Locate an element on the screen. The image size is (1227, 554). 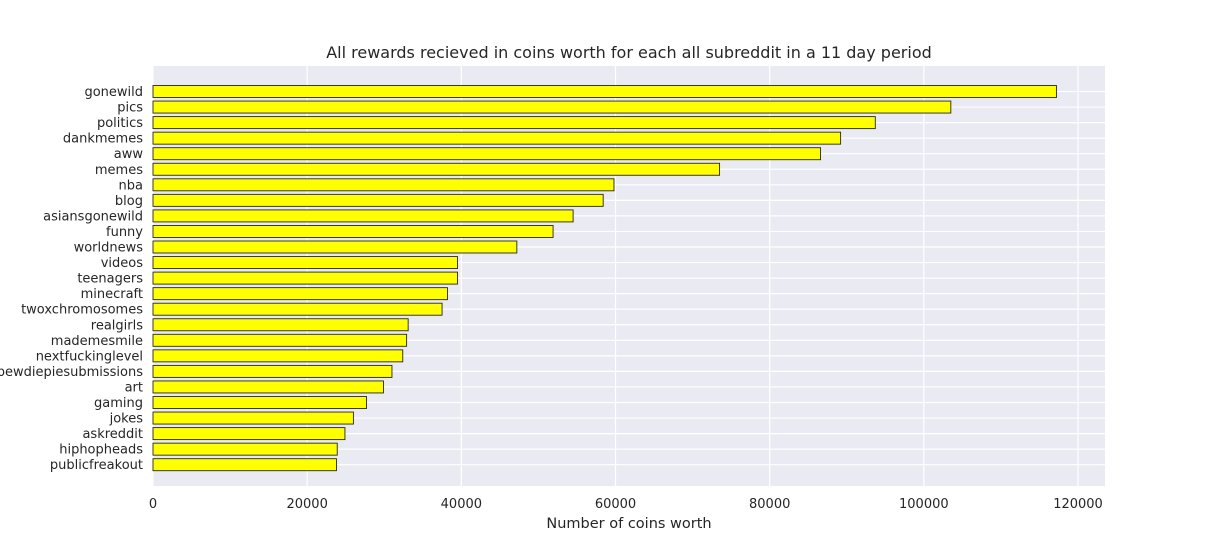
bar-pics is located at coordinates (552, 107).